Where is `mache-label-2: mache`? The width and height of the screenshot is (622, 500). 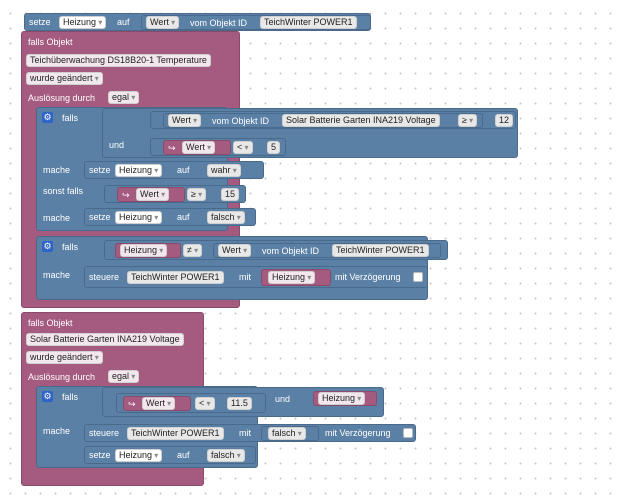 mache-label-2: mache is located at coordinates (57, 218).